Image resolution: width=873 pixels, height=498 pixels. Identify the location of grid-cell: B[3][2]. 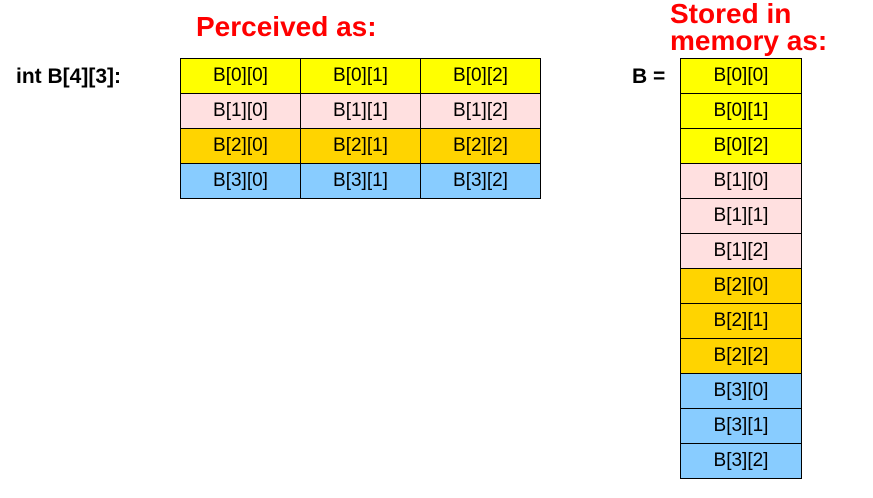
(481, 181).